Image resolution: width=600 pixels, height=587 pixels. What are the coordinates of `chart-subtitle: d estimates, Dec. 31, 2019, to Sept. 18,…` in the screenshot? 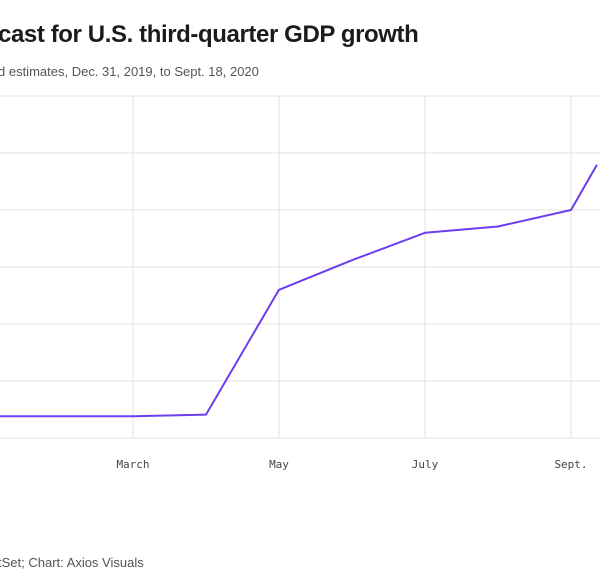 It's located at (129, 71).